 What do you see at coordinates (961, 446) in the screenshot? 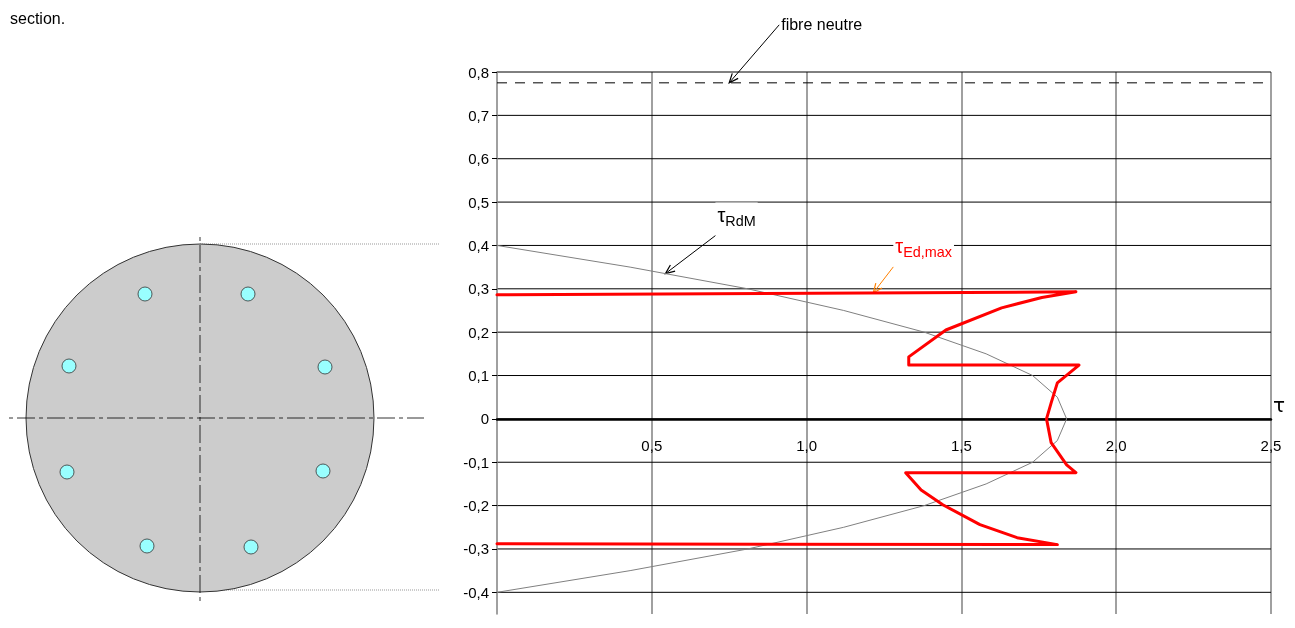
I see `x-tick-label: 1,5` at bounding box center [961, 446].